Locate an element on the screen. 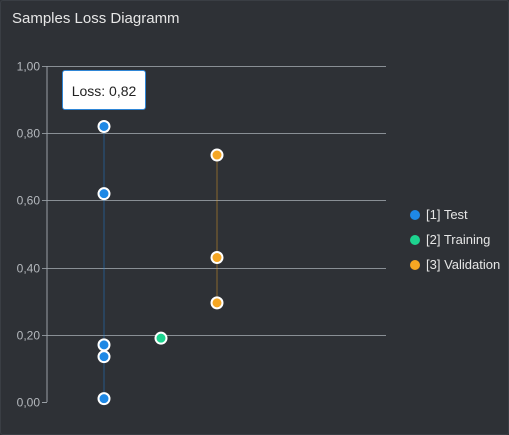 The image size is (509, 435). legend-swatch-test is located at coordinates (415, 214).